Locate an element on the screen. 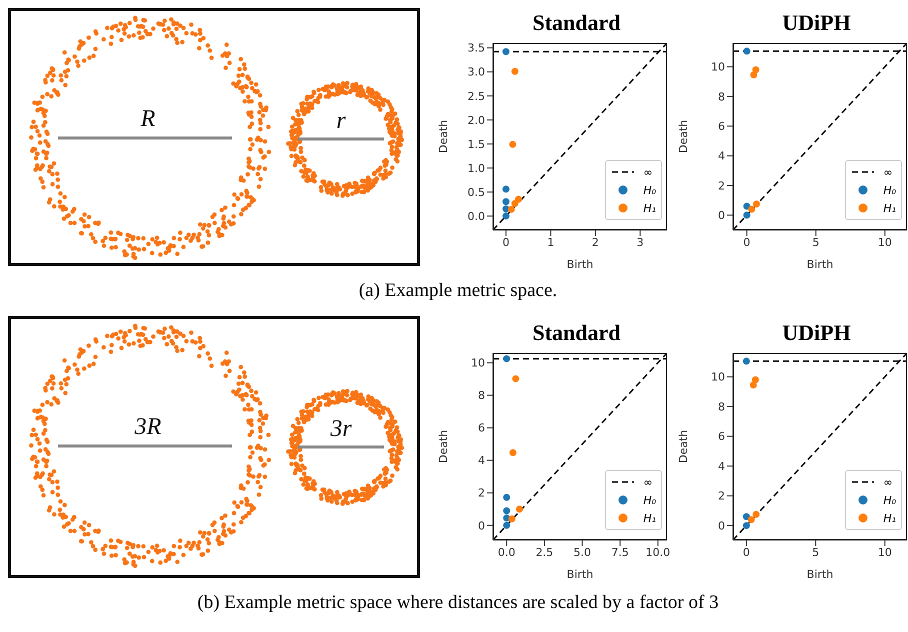 Image resolution: width=908 pixels, height=632 pixels. x-tick-label: 2.5 is located at coordinates (545, 552).